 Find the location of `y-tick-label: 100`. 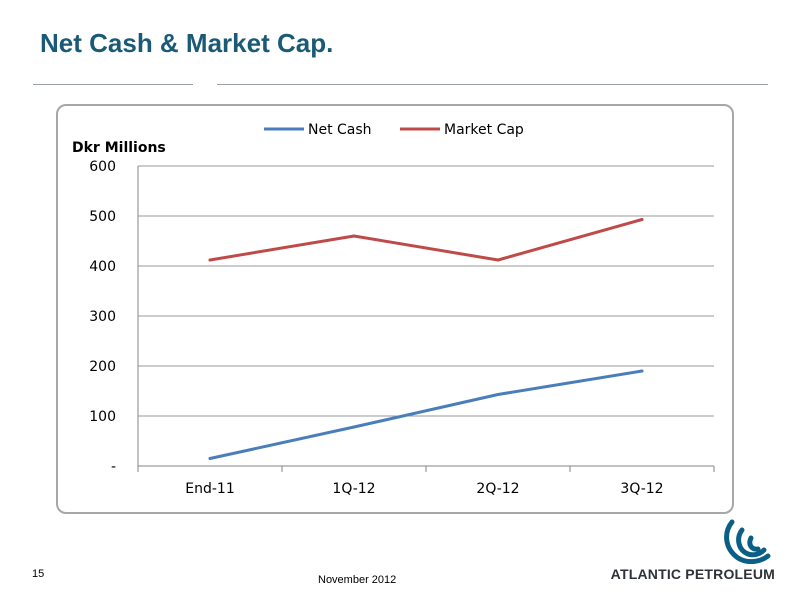

y-tick-label: 100 is located at coordinates (102, 417).